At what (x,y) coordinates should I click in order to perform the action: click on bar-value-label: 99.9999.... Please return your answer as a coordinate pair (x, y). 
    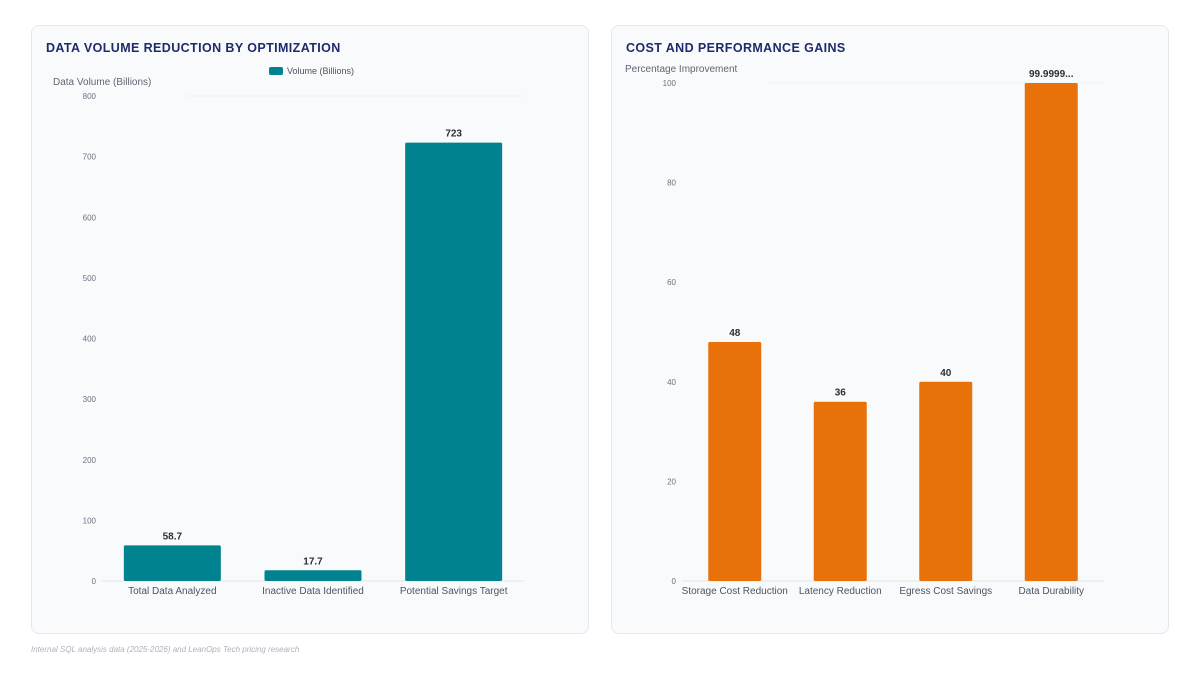
    Looking at the image, I should click on (1051, 74).